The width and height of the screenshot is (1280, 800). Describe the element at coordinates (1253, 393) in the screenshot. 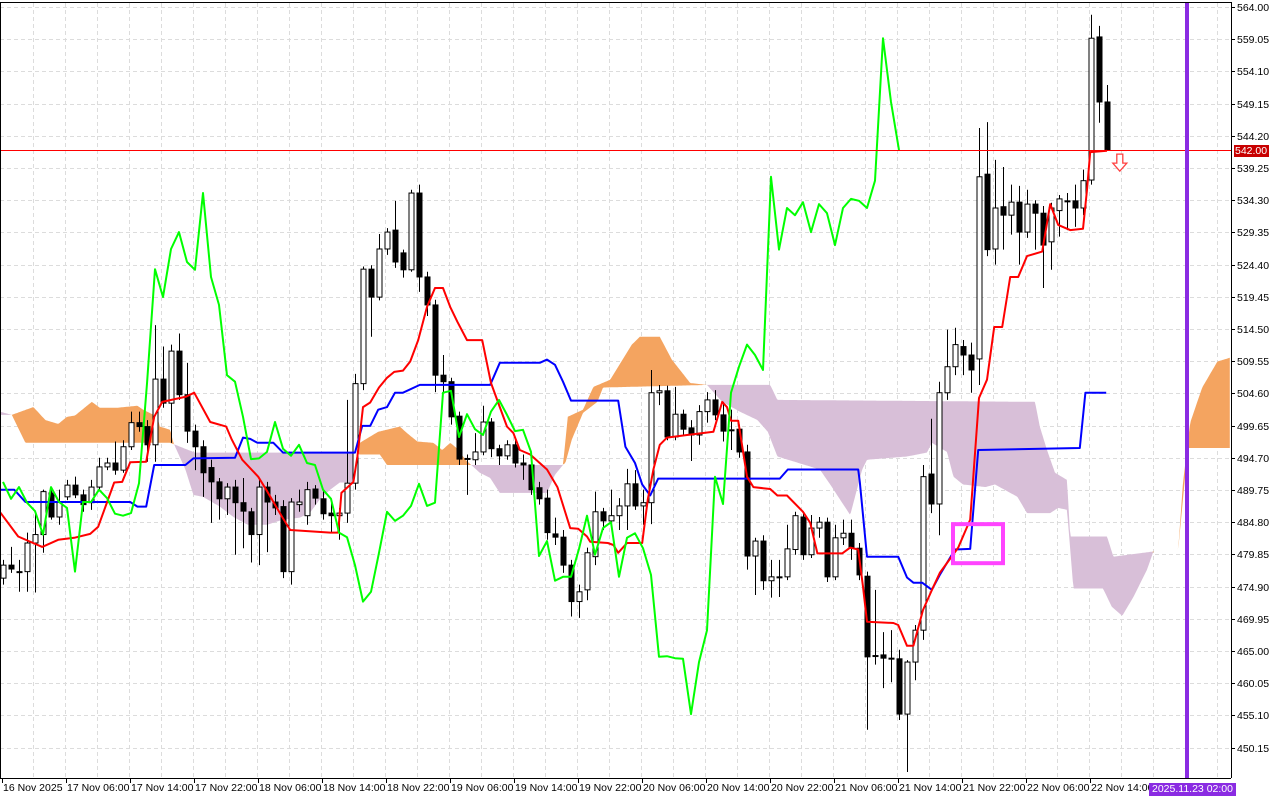

I see `price-tick-label: 504.60` at that location.